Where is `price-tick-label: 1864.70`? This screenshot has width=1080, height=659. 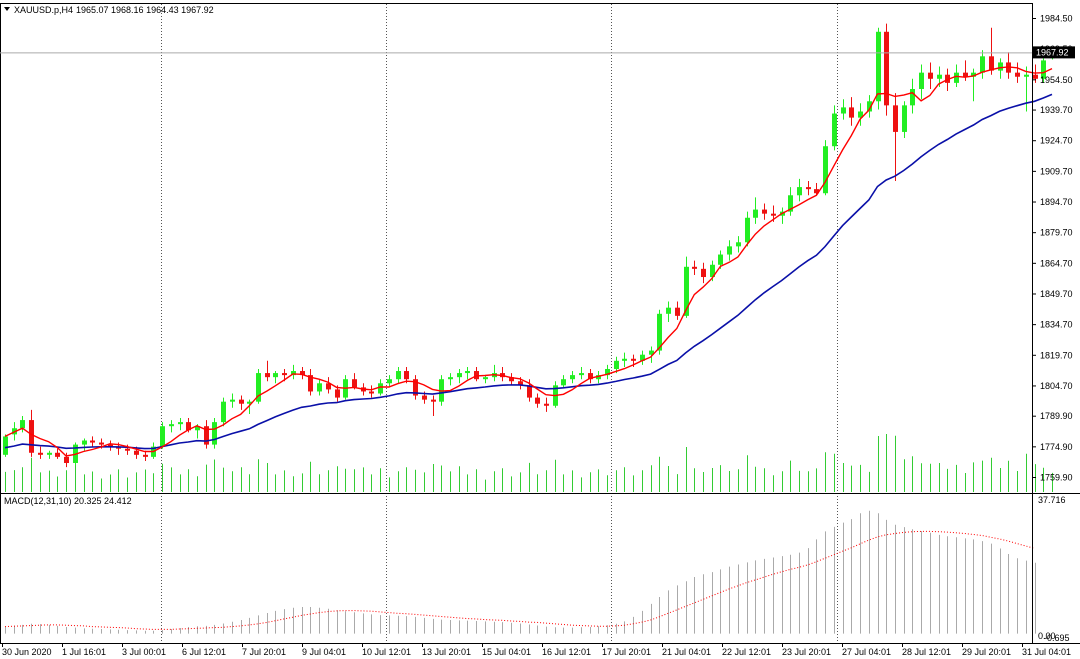 price-tick-label: 1864.70 is located at coordinates (1056, 263).